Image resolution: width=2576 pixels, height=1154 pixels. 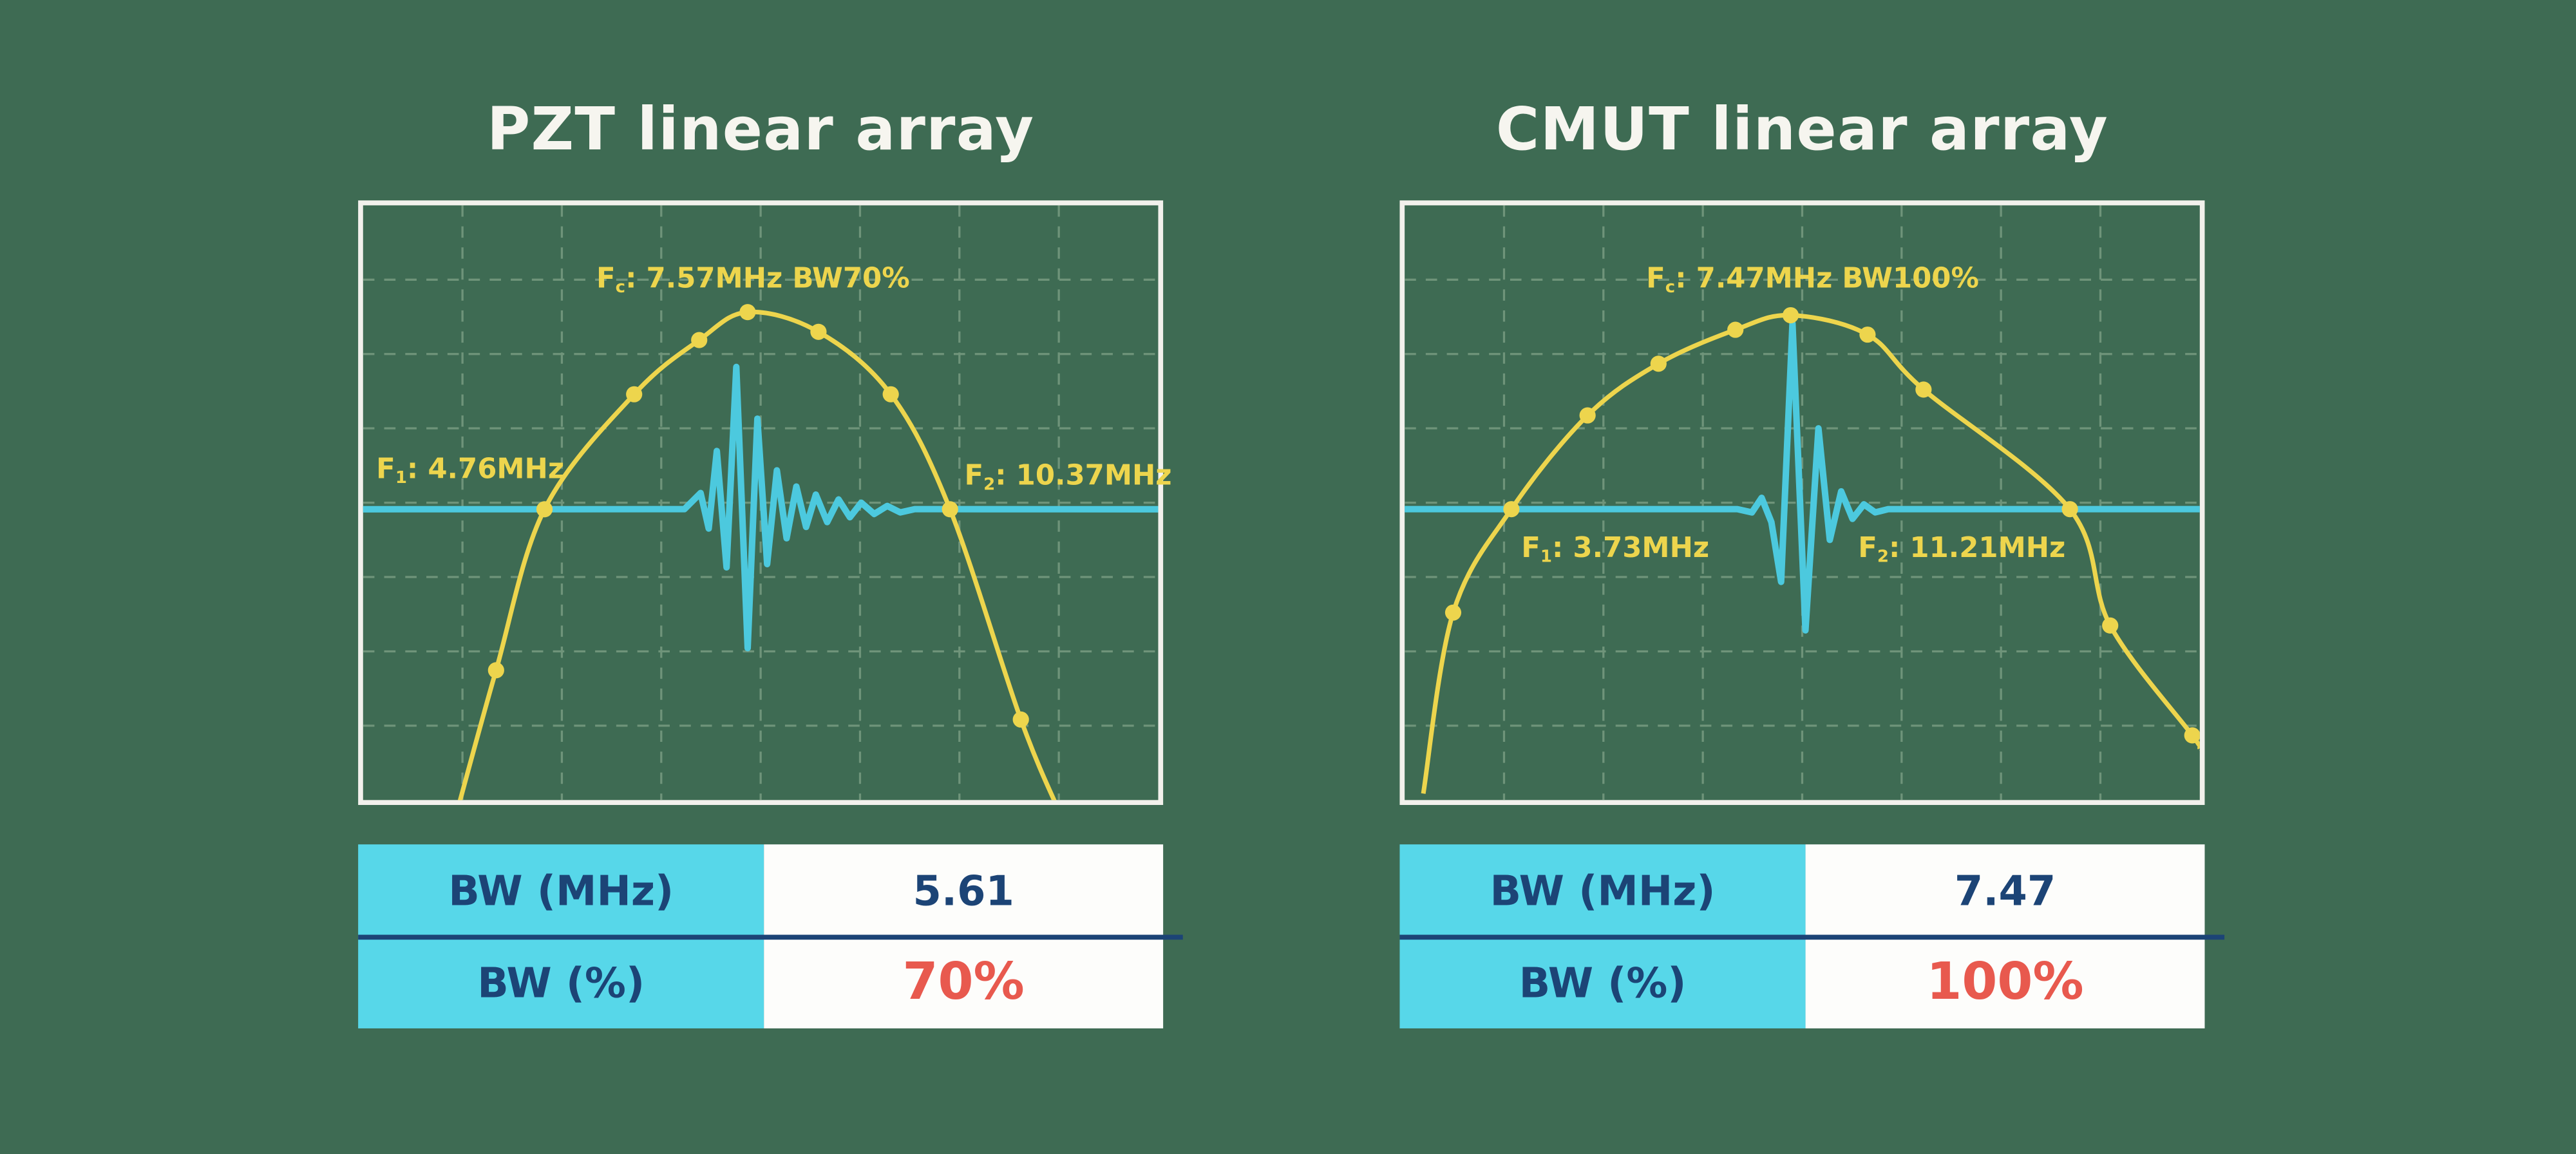 I want to click on table-row: BW (%) 70%, so click(x=761, y=982).